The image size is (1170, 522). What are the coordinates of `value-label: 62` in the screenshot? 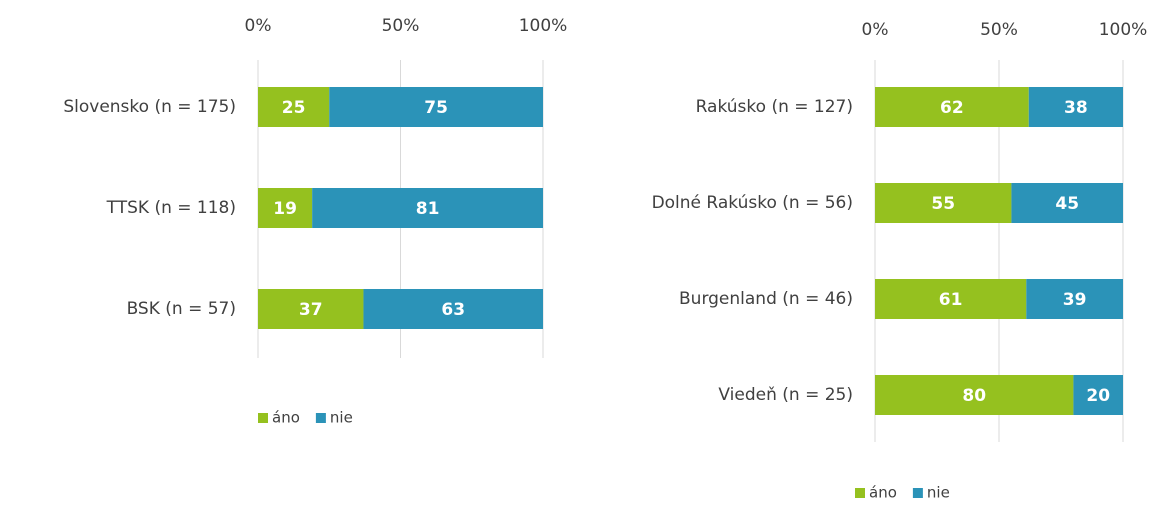 It's located at (952, 108).